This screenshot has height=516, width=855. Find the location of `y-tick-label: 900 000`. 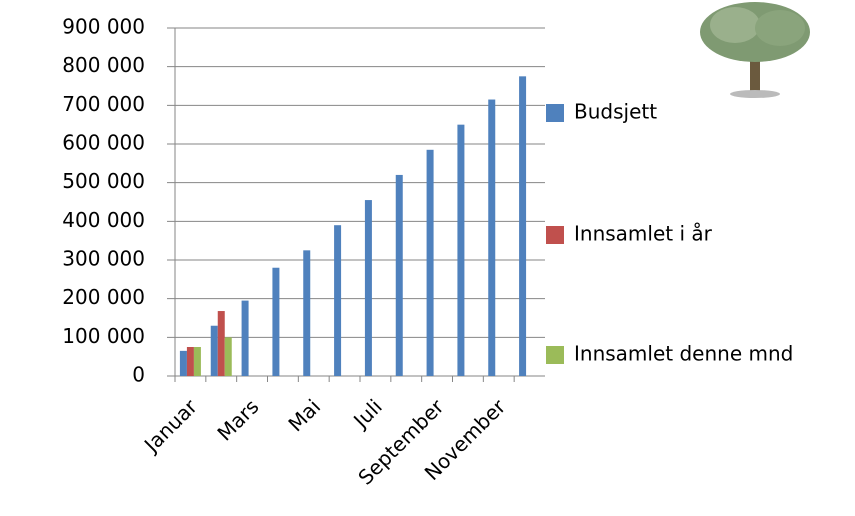

y-tick-label: 900 000 is located at coordinates (103, 27).